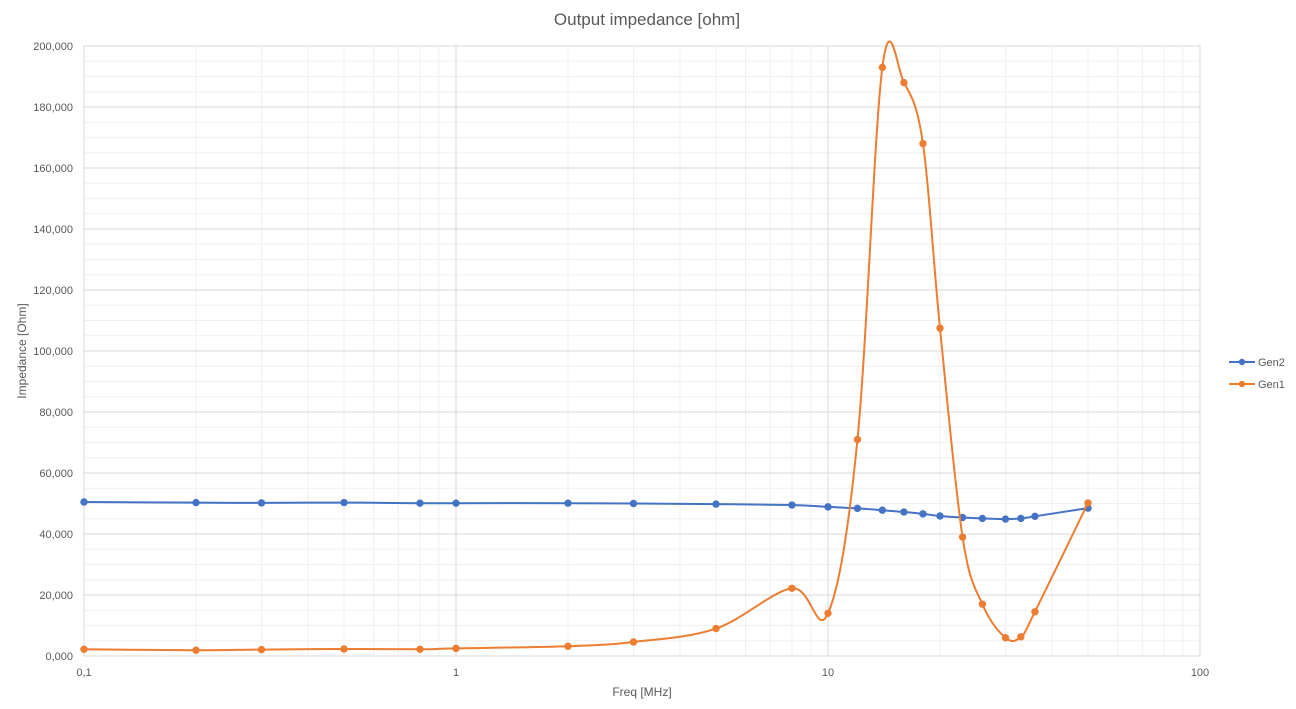  Describe the element at coordinates (1271, 385) in the screenshot. I see `legend-label: Gen1` at that location.